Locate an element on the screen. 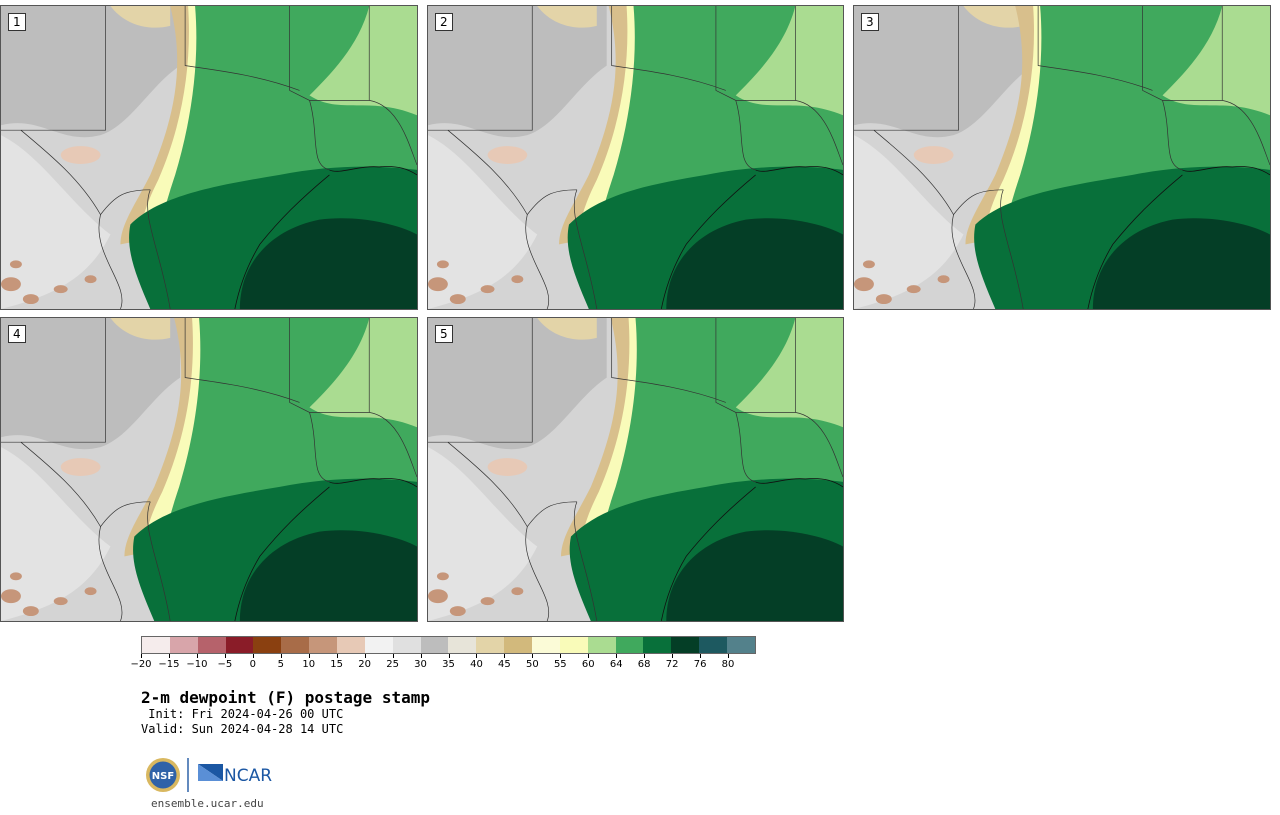  panel-label: 5 is located at coordinates (444, 334).